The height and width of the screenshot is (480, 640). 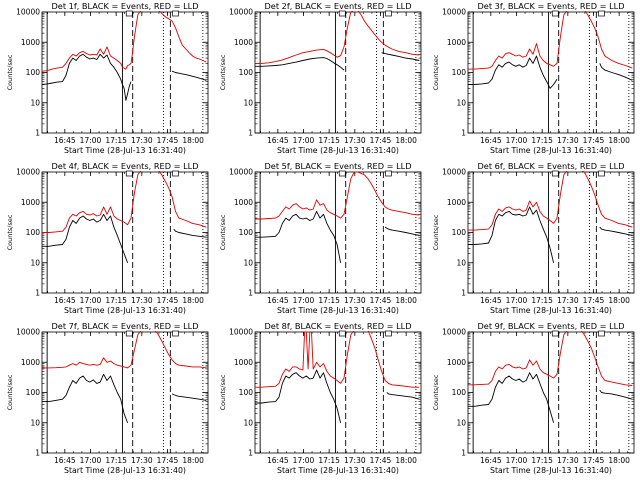 I want to click on panel-title: Det 9f, BLACK = Events, RED = LLD, so click(x=550, y=326).